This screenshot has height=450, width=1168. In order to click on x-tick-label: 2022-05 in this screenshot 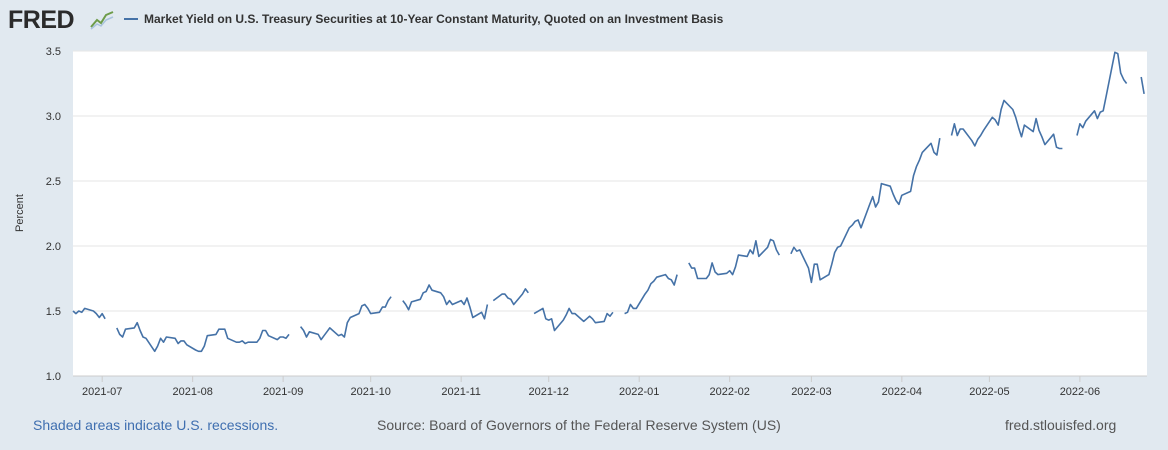, I will do `click(989, 392)`.